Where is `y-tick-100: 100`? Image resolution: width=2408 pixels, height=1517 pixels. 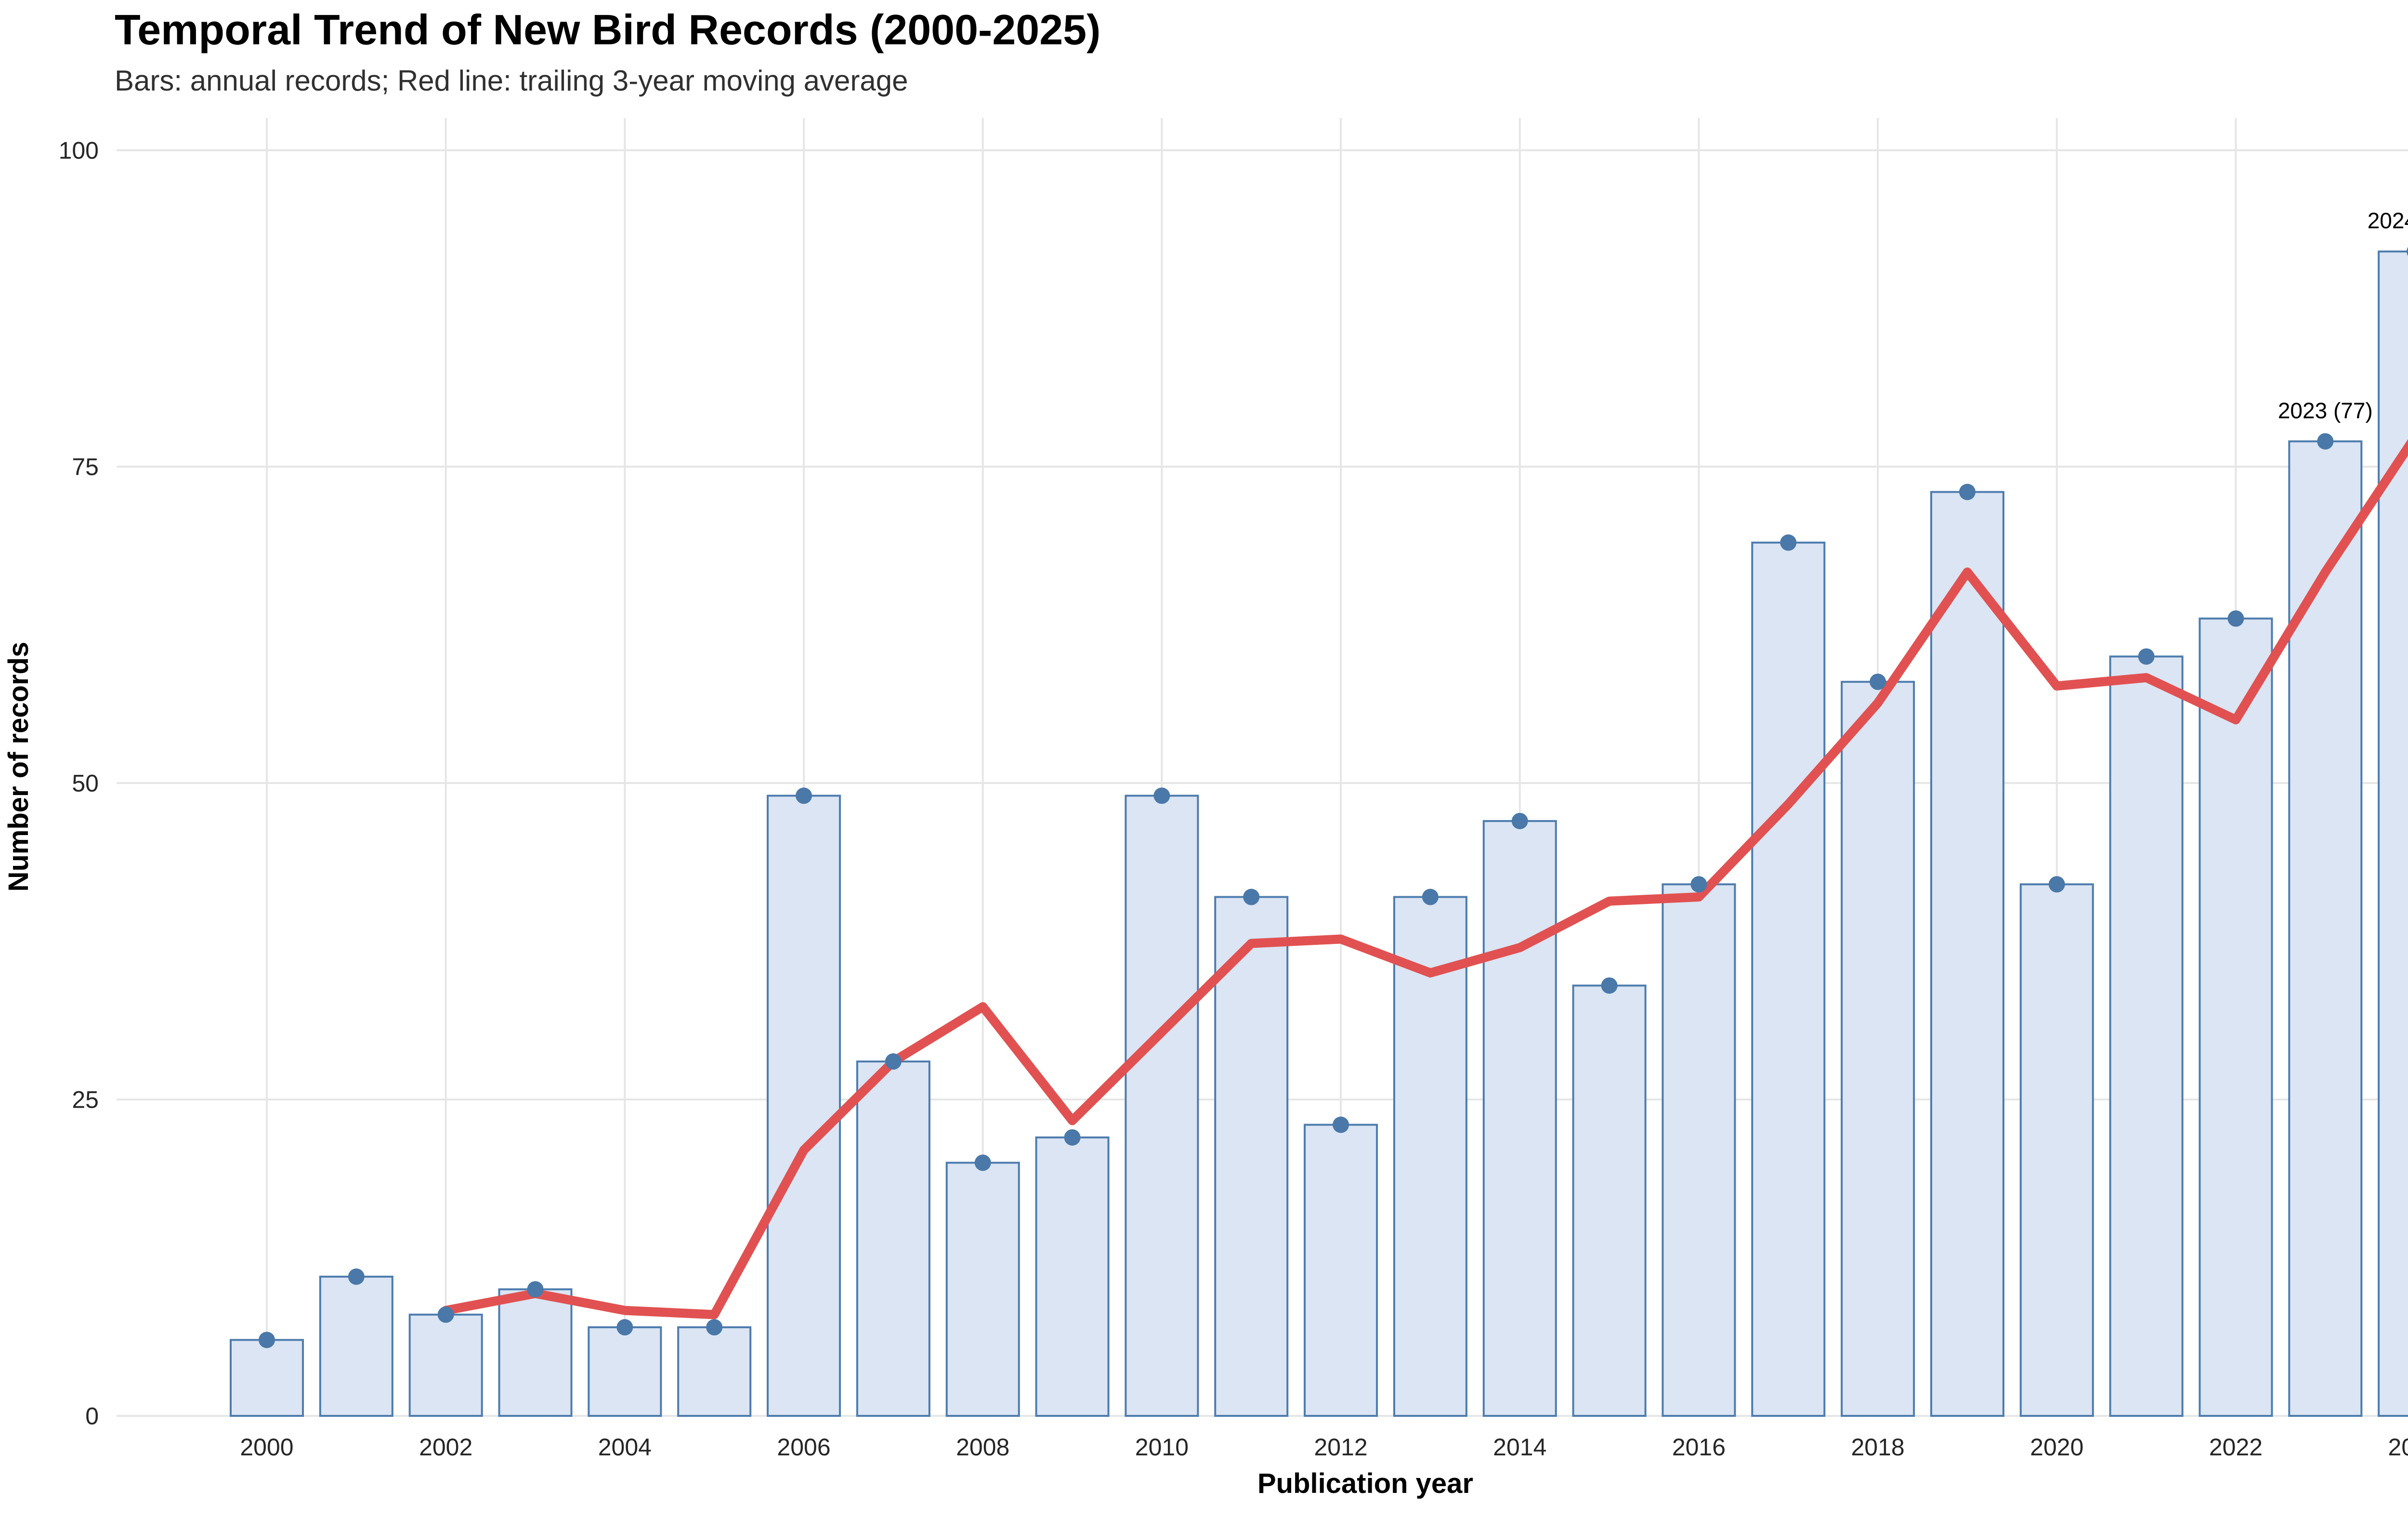
y-tick-100: 100 is located at coordinates (79, 150).